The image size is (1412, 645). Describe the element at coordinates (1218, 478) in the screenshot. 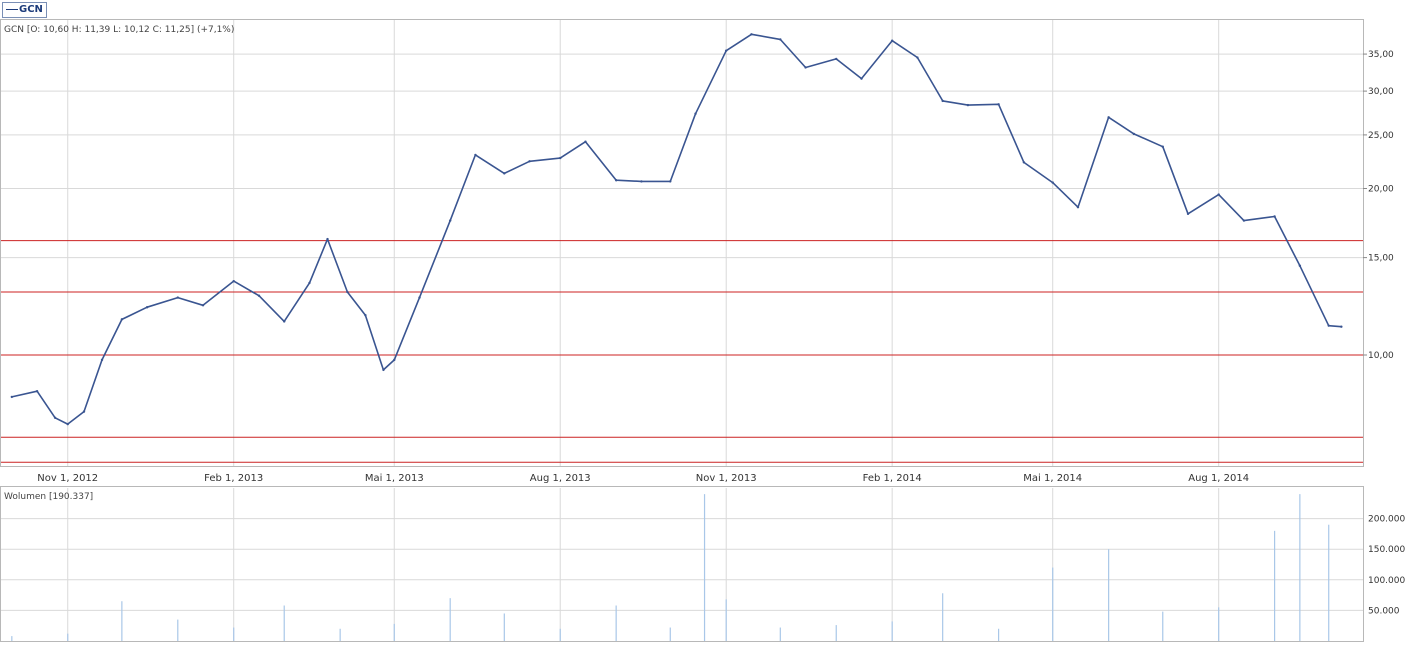

I see `x-tick-label: Aug 1, 2014` at that location.